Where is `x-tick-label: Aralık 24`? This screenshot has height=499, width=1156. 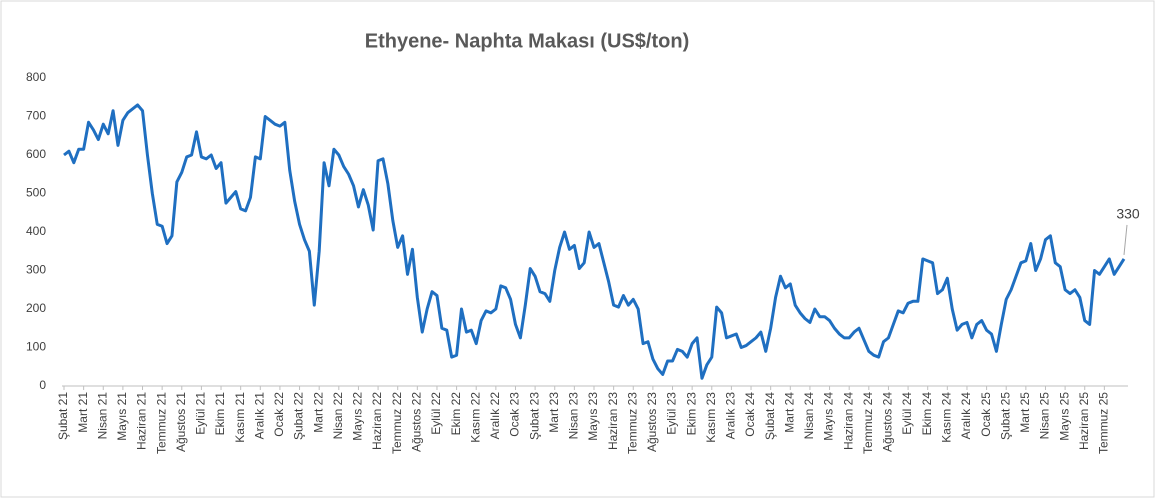 x-tick-label: Aralık 24 is located at coordinates (966, 416).